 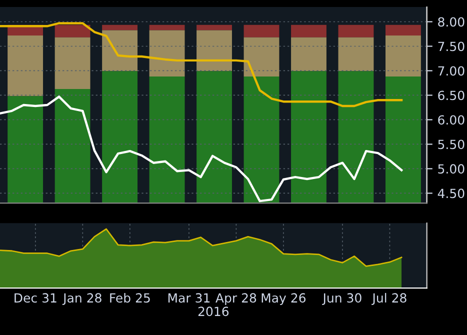 I want to click on y-tick-label: 6.00, so click(x=451, y=120).